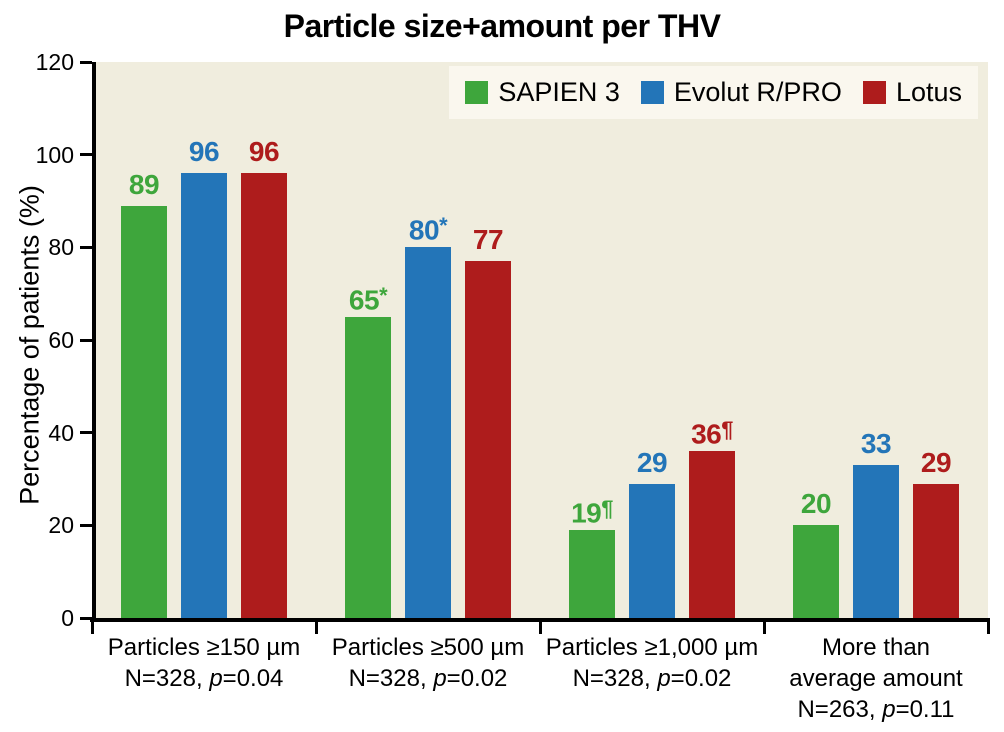  I want to click on stat-n: N=263,, so click(840, 709).